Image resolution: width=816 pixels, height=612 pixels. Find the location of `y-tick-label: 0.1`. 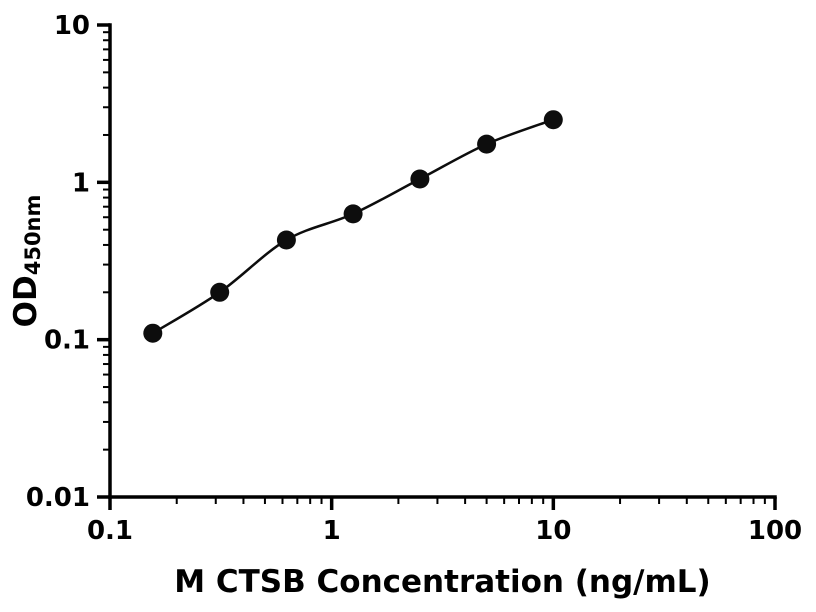

y-tick-label: 0.1 is located at coordinates (67, 341).